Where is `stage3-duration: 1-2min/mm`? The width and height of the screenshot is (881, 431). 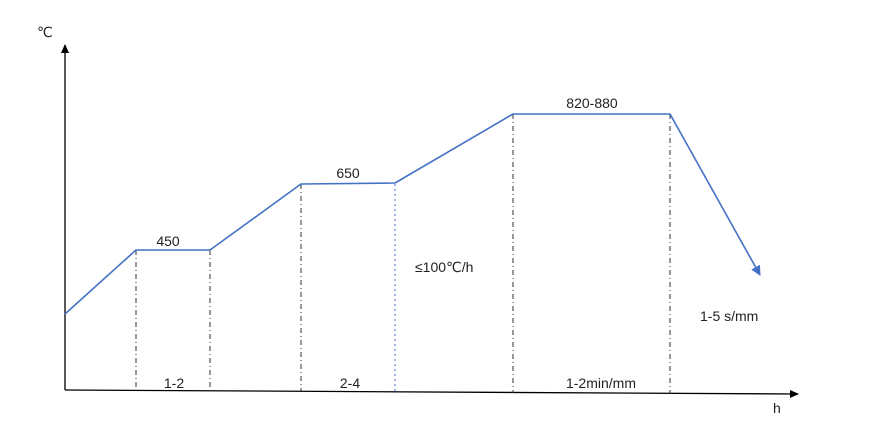
stage3-duration: 1-2min/mm is located at coordinates (601, 383).